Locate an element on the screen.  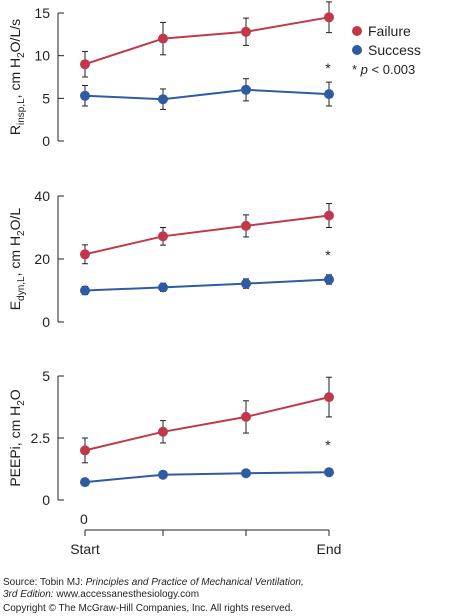
legend: Failure Success * p < 0.003 is located at coordinates (386, 50).